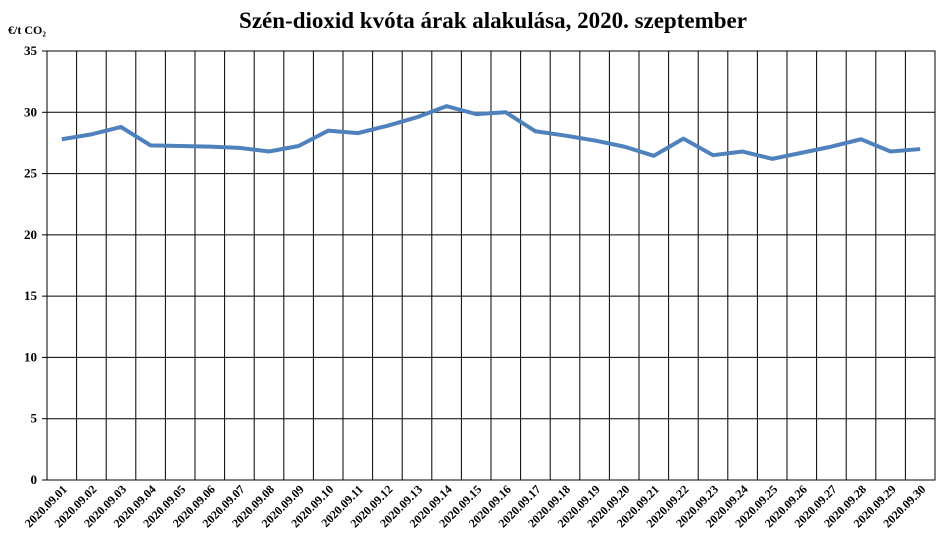  I want to click on y-tick-label: 30, so click(30, 111).